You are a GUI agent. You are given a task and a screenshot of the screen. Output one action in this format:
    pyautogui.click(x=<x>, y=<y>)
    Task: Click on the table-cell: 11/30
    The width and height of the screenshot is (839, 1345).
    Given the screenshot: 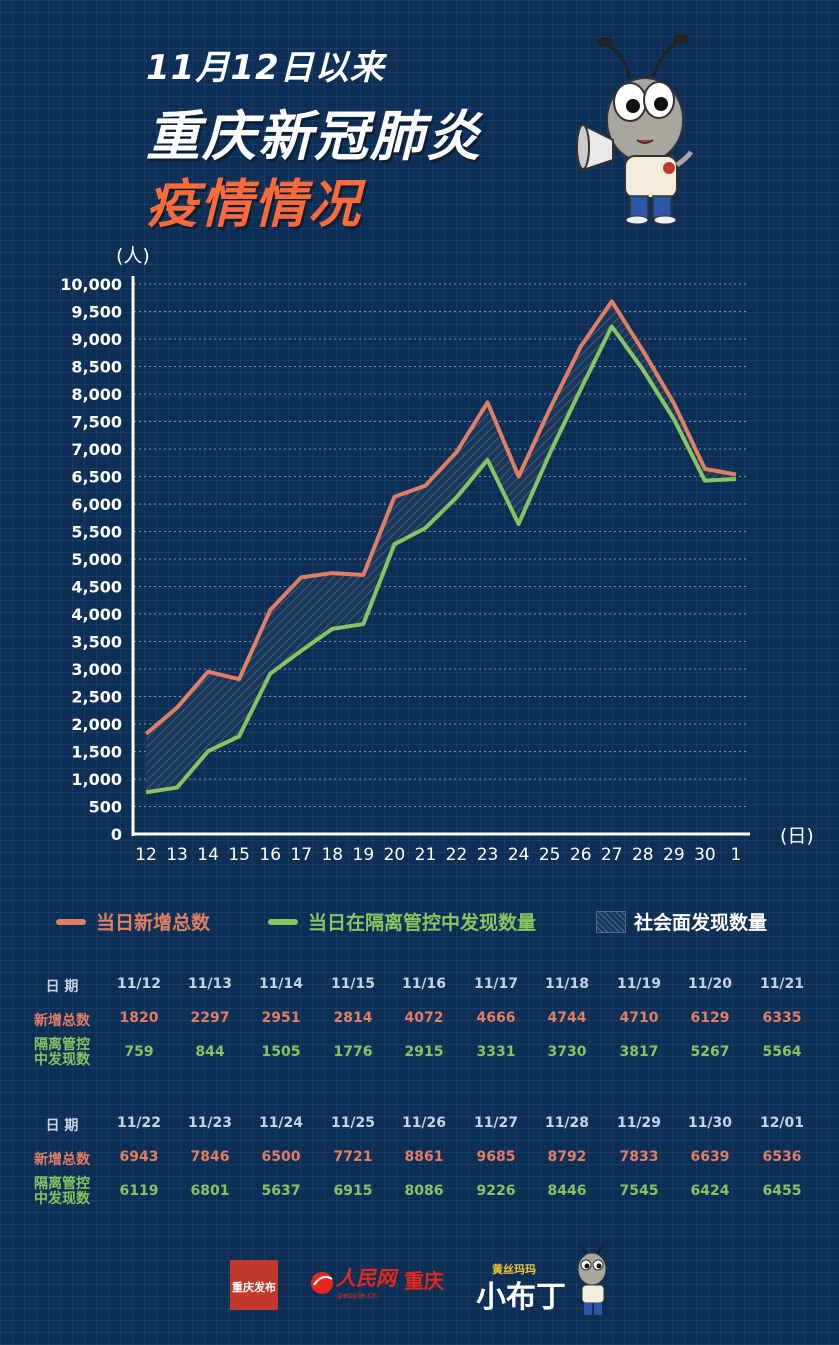 What is the action you would take?
    pyautogui.click(x=710, y=1123)
    